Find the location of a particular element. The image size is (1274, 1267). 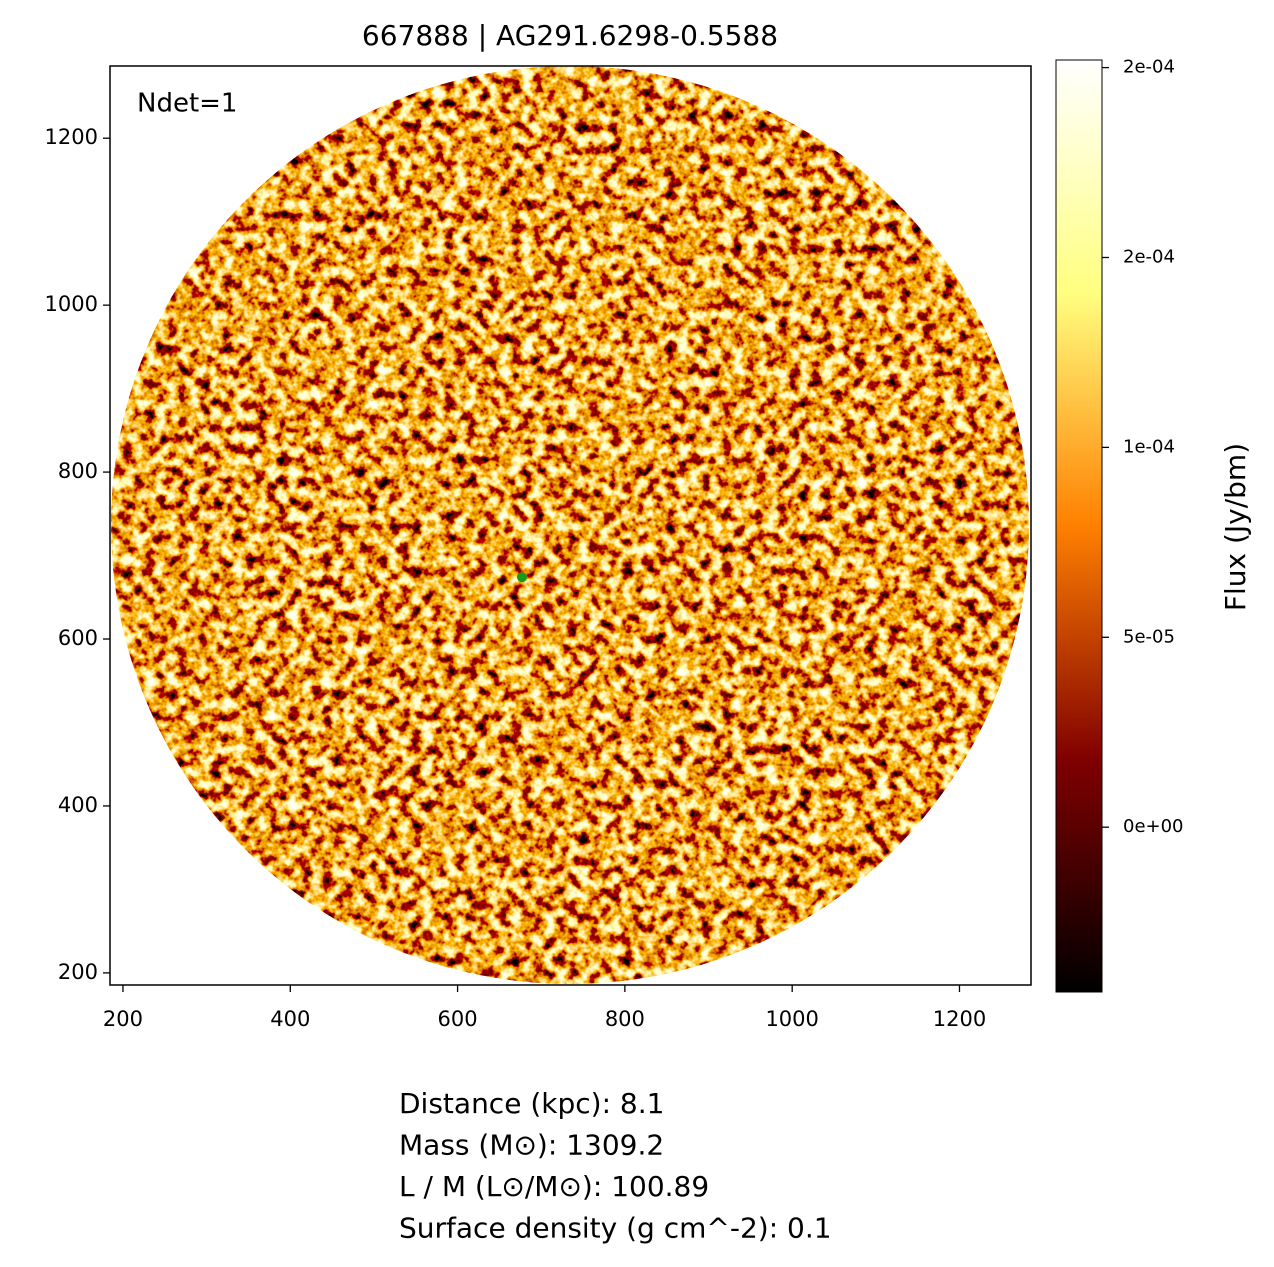

x-tick-label: 400 is located at coordinates (290, 1019).